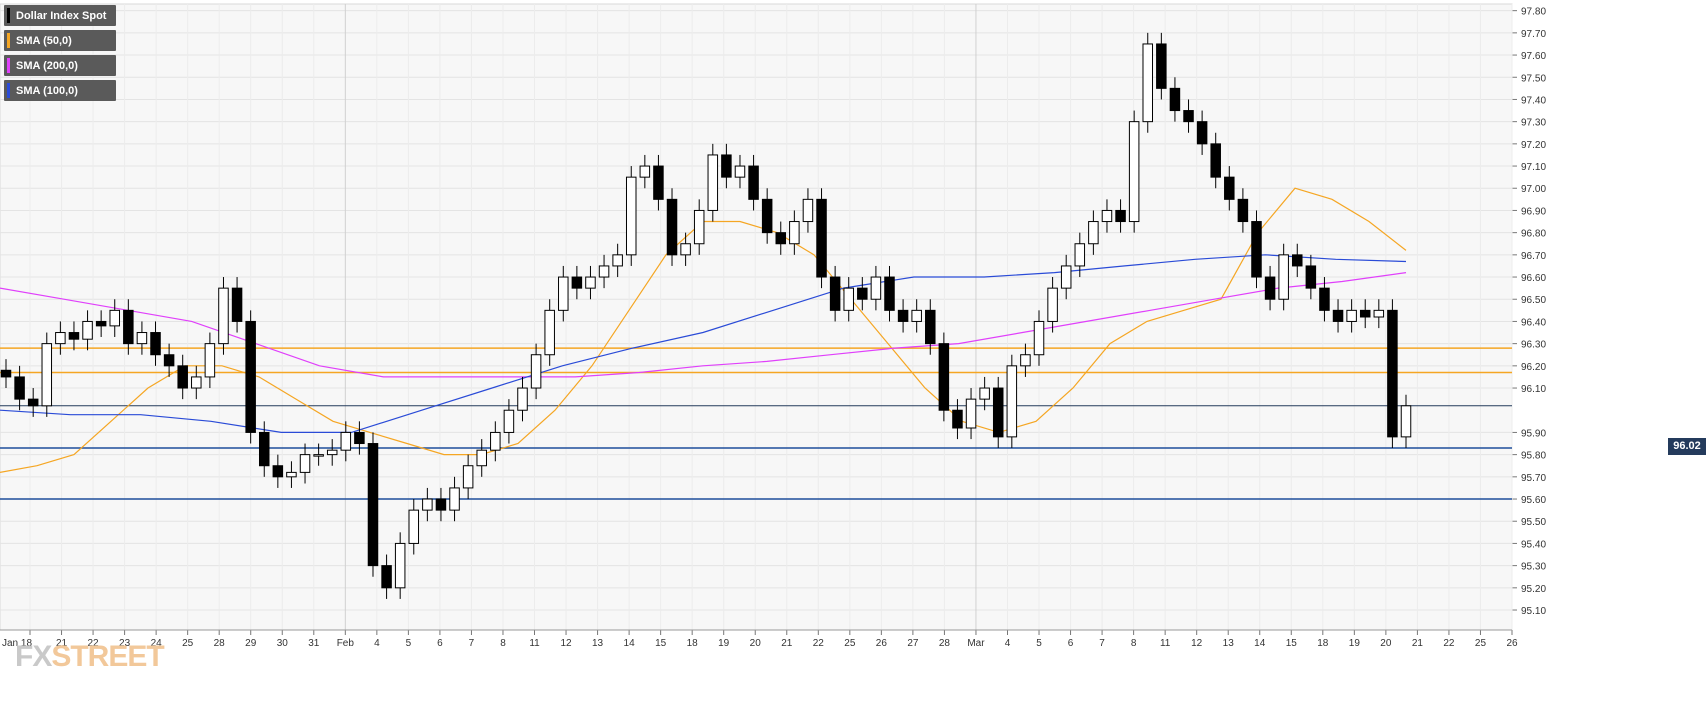 The width and height of the screenshot is (1707, 712). What do you see at coordinates (60, 65) in the screenshot?
I see `legend-item-sma200: SMA (200,0)` at bounding box center [60, 65].